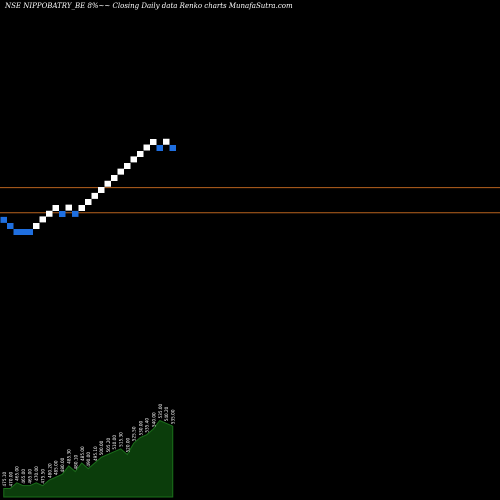 The image size is (500, 500). Describe the element at coordinates (75, 462) in the screenshot. I see `volume-label: 480.10` at that location.